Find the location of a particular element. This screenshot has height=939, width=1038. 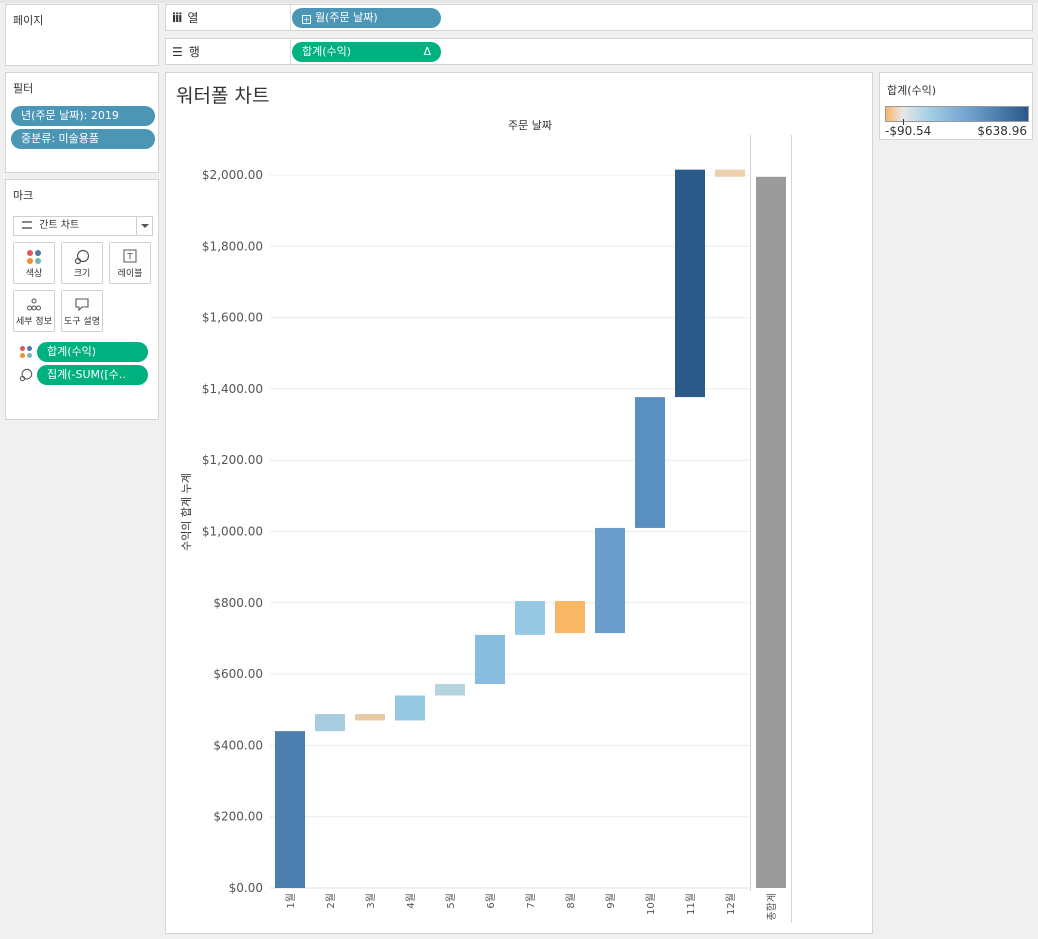

y-tick-label: $800.00 is located at coordinates (238, 603).